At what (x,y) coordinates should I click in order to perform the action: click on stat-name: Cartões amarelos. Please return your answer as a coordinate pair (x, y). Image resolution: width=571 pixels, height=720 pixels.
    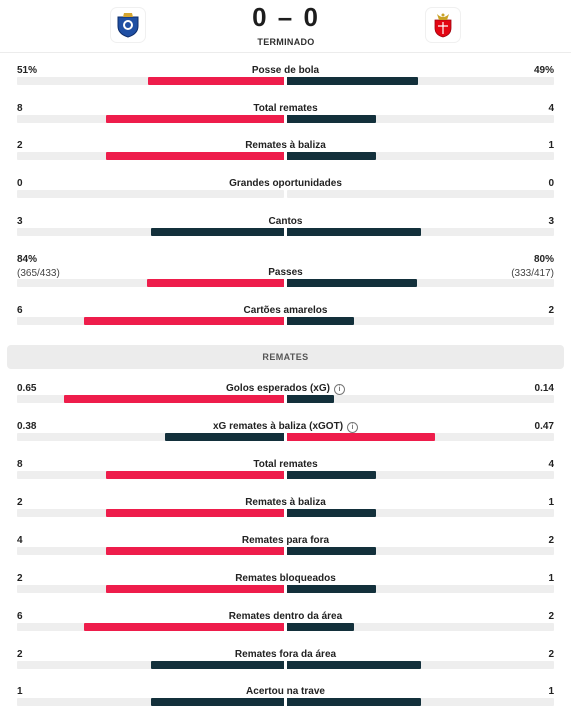
    Looking at the image, I should click on (285, 310).